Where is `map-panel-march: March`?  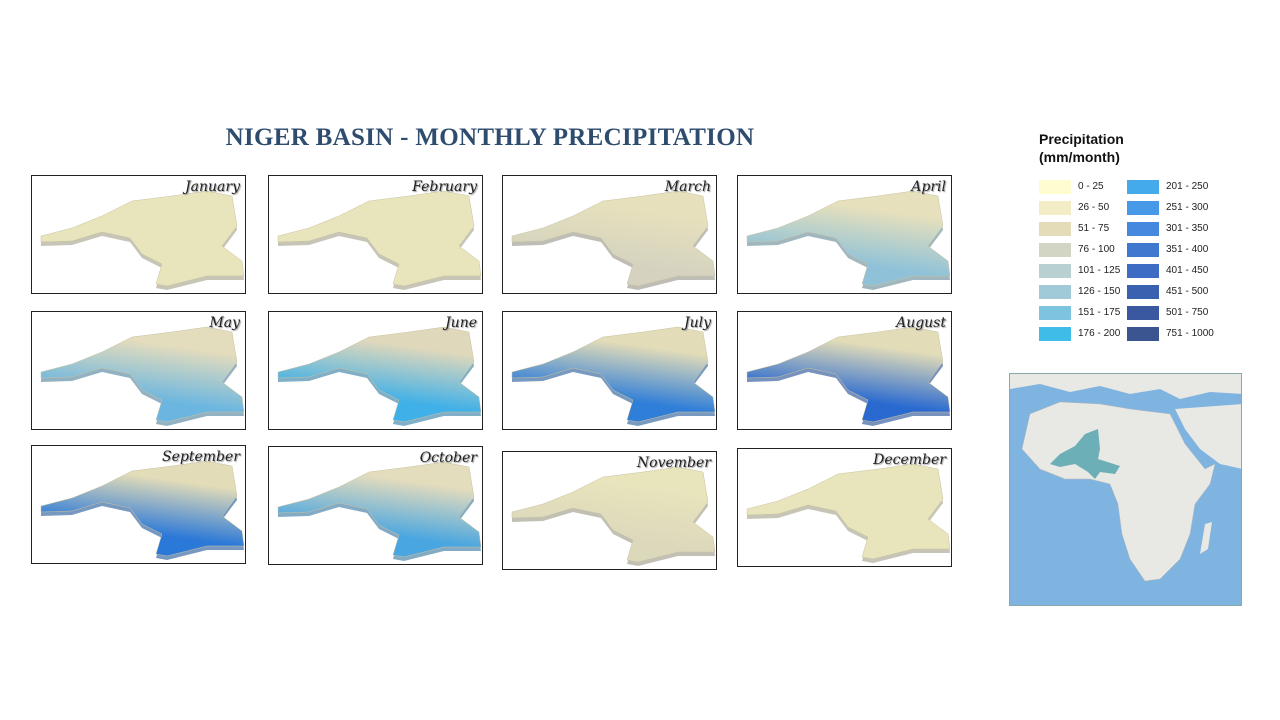 map-panel-march: March is located at coordinates (609, 234).